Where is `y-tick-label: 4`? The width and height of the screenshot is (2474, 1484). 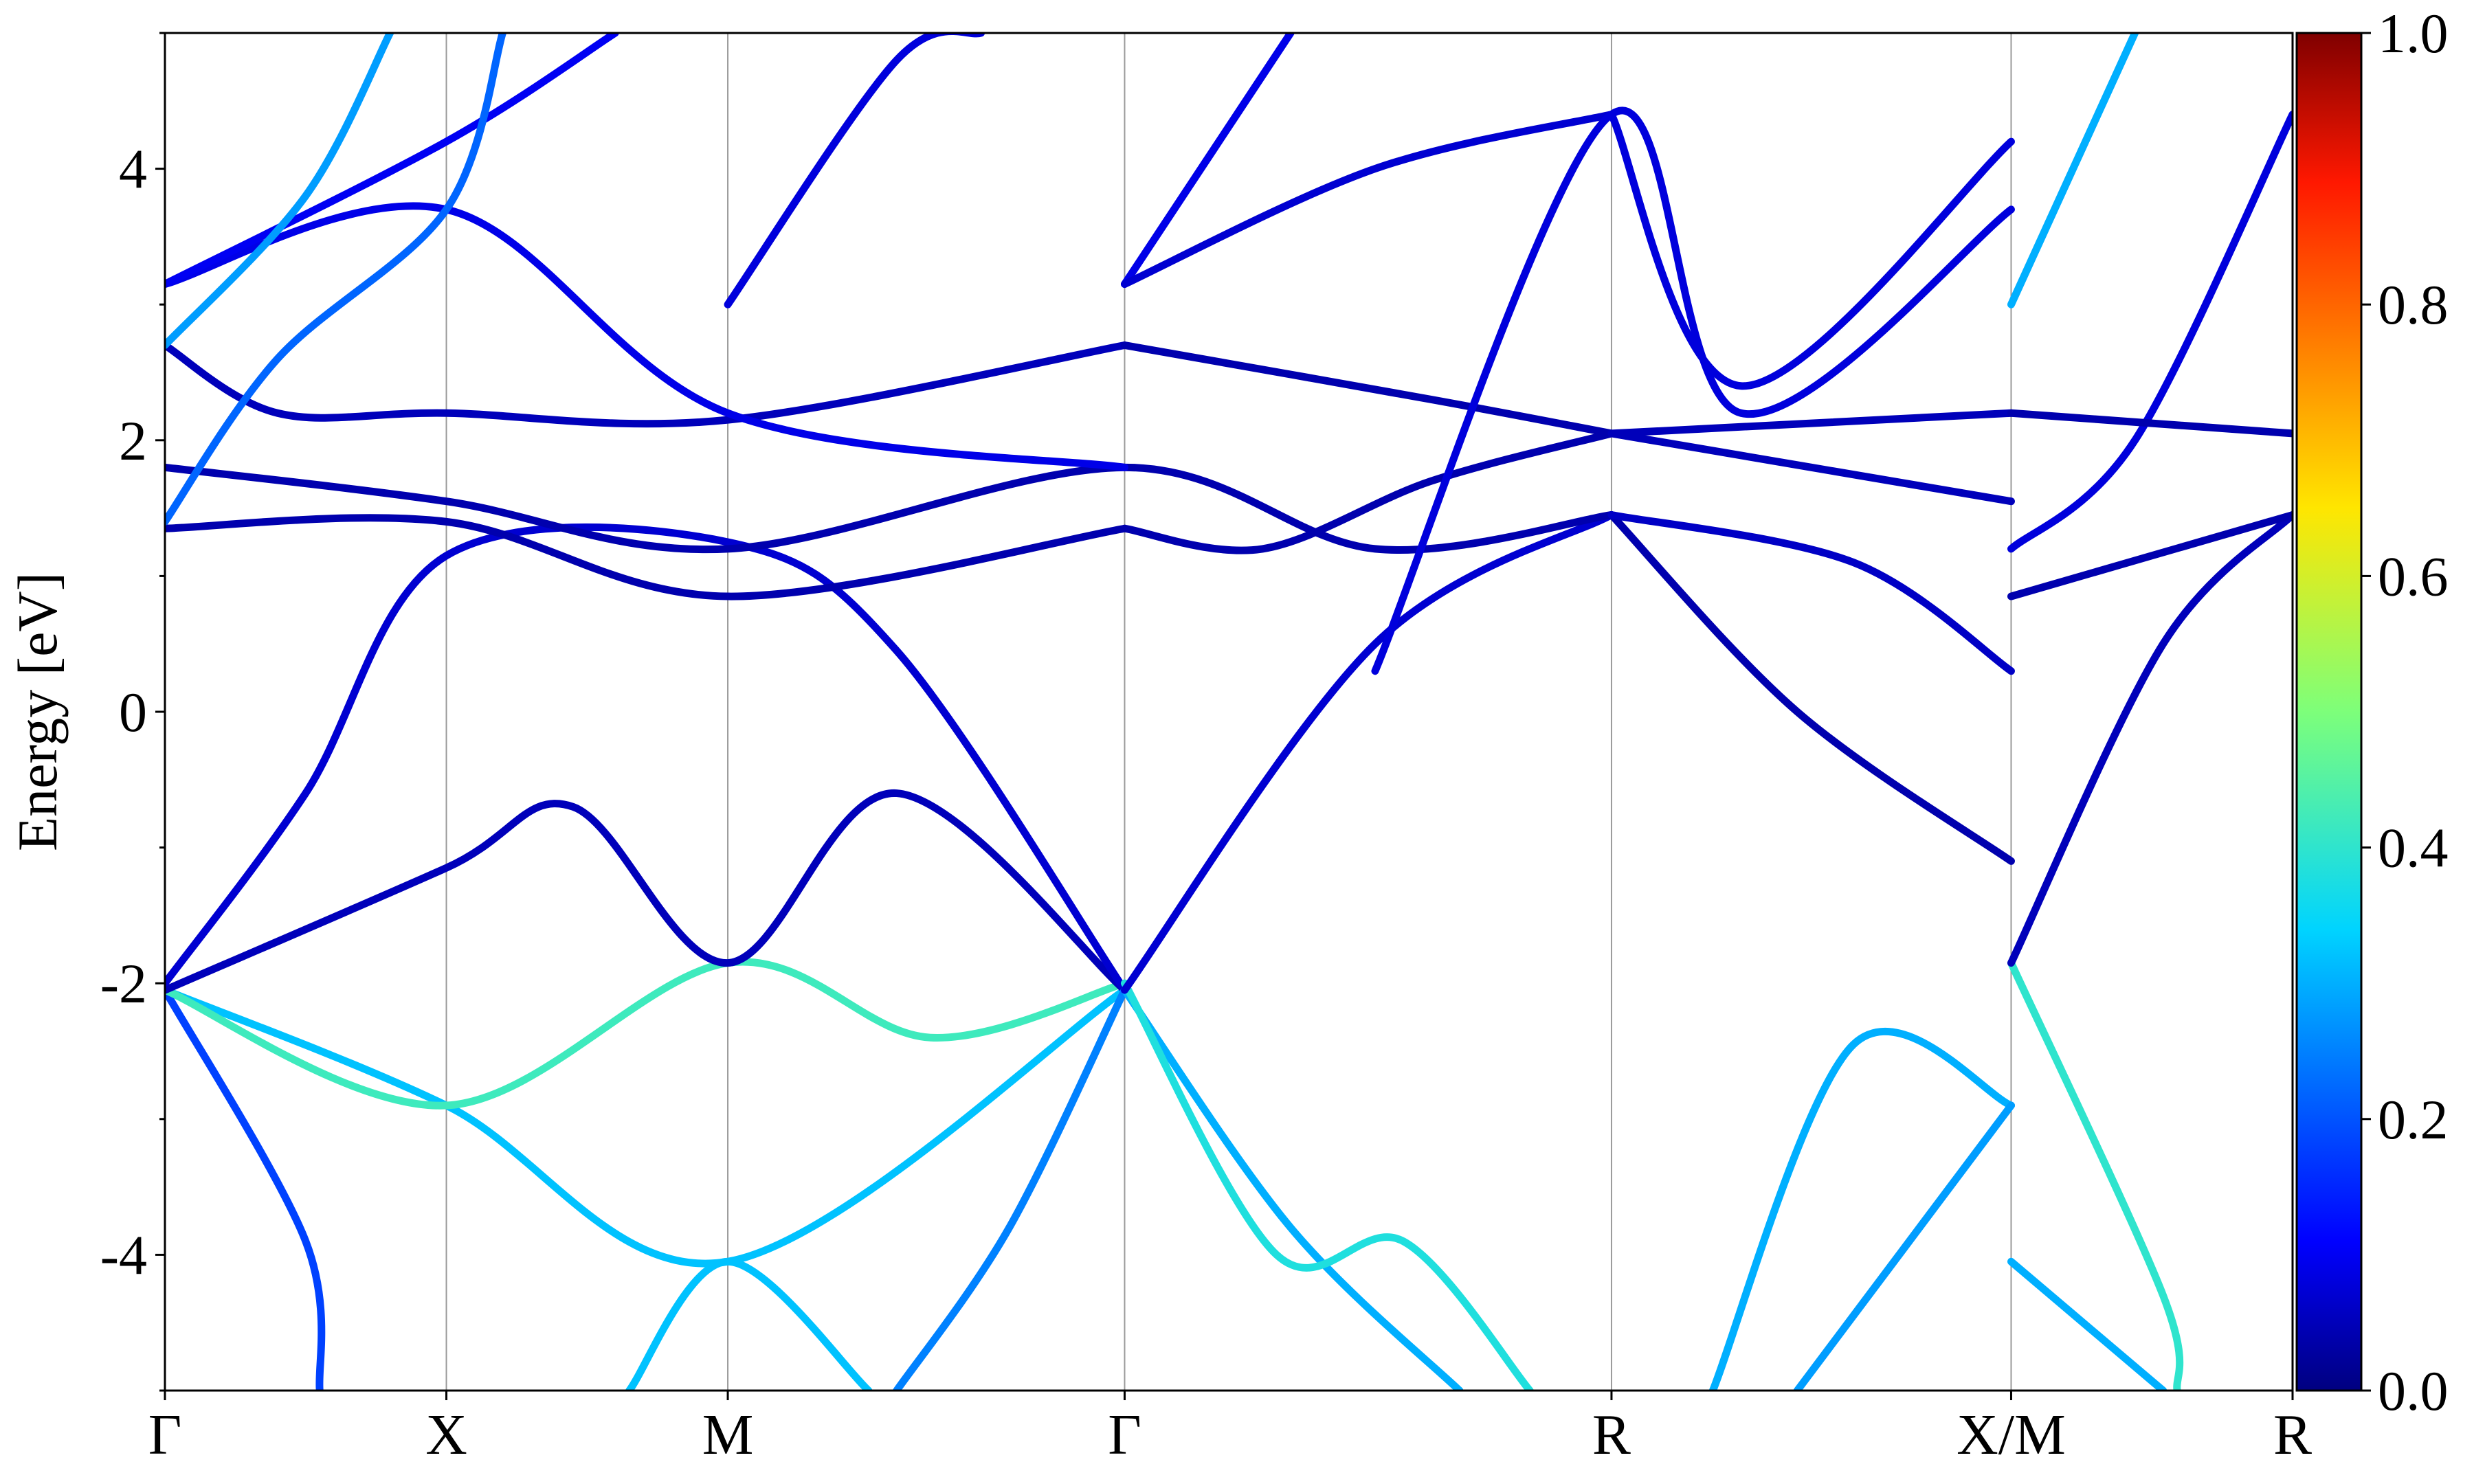 y-tick-label: 4 is located at coordinates (133, 169).